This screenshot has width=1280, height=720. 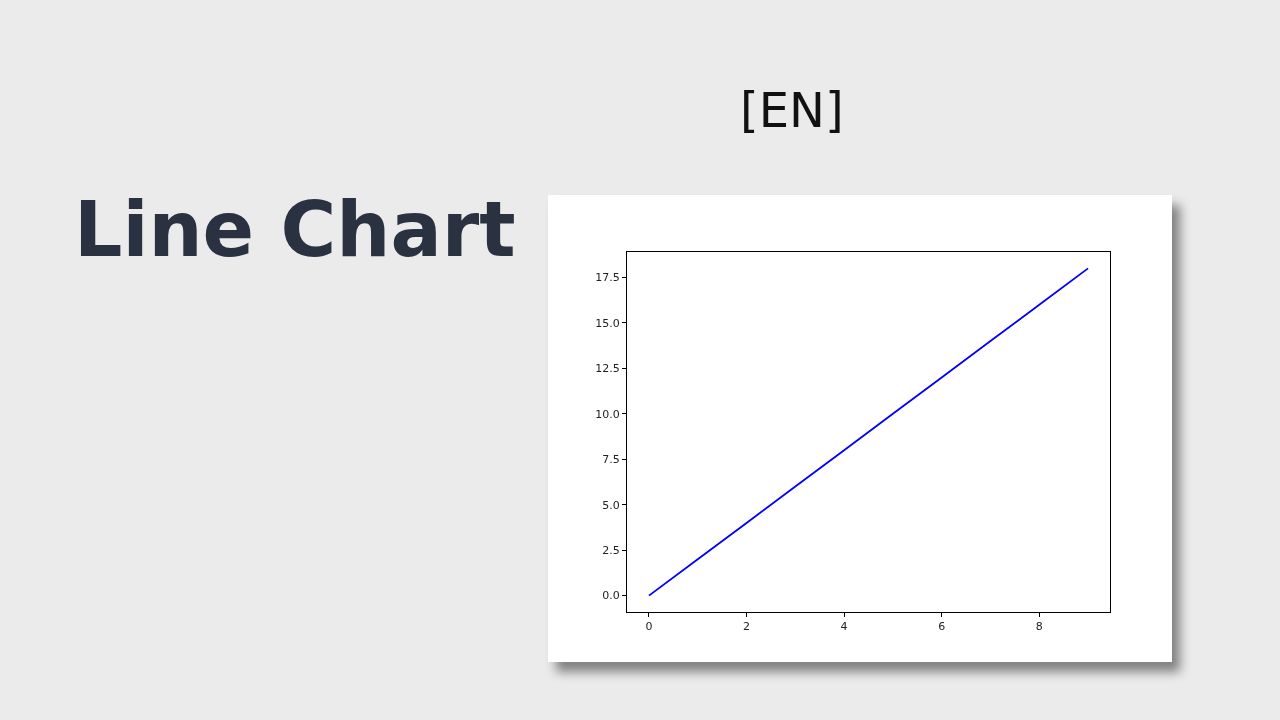 I want to click on y-tick-label: 12.5, so click(x=607, y=369).